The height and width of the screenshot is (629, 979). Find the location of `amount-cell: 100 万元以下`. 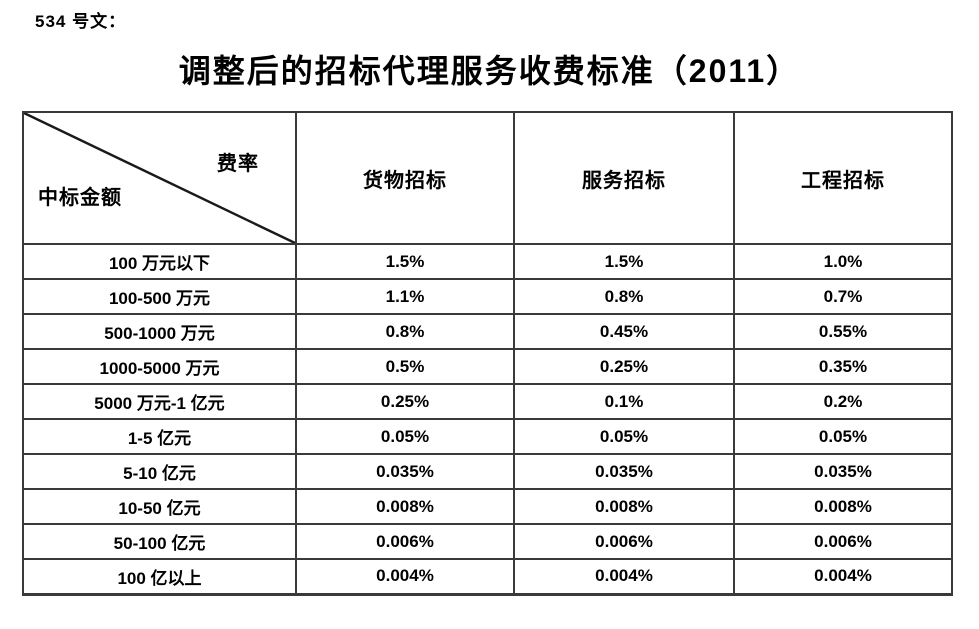

amount-cell: 100 万元以下 is located at coordinates (159, 261).